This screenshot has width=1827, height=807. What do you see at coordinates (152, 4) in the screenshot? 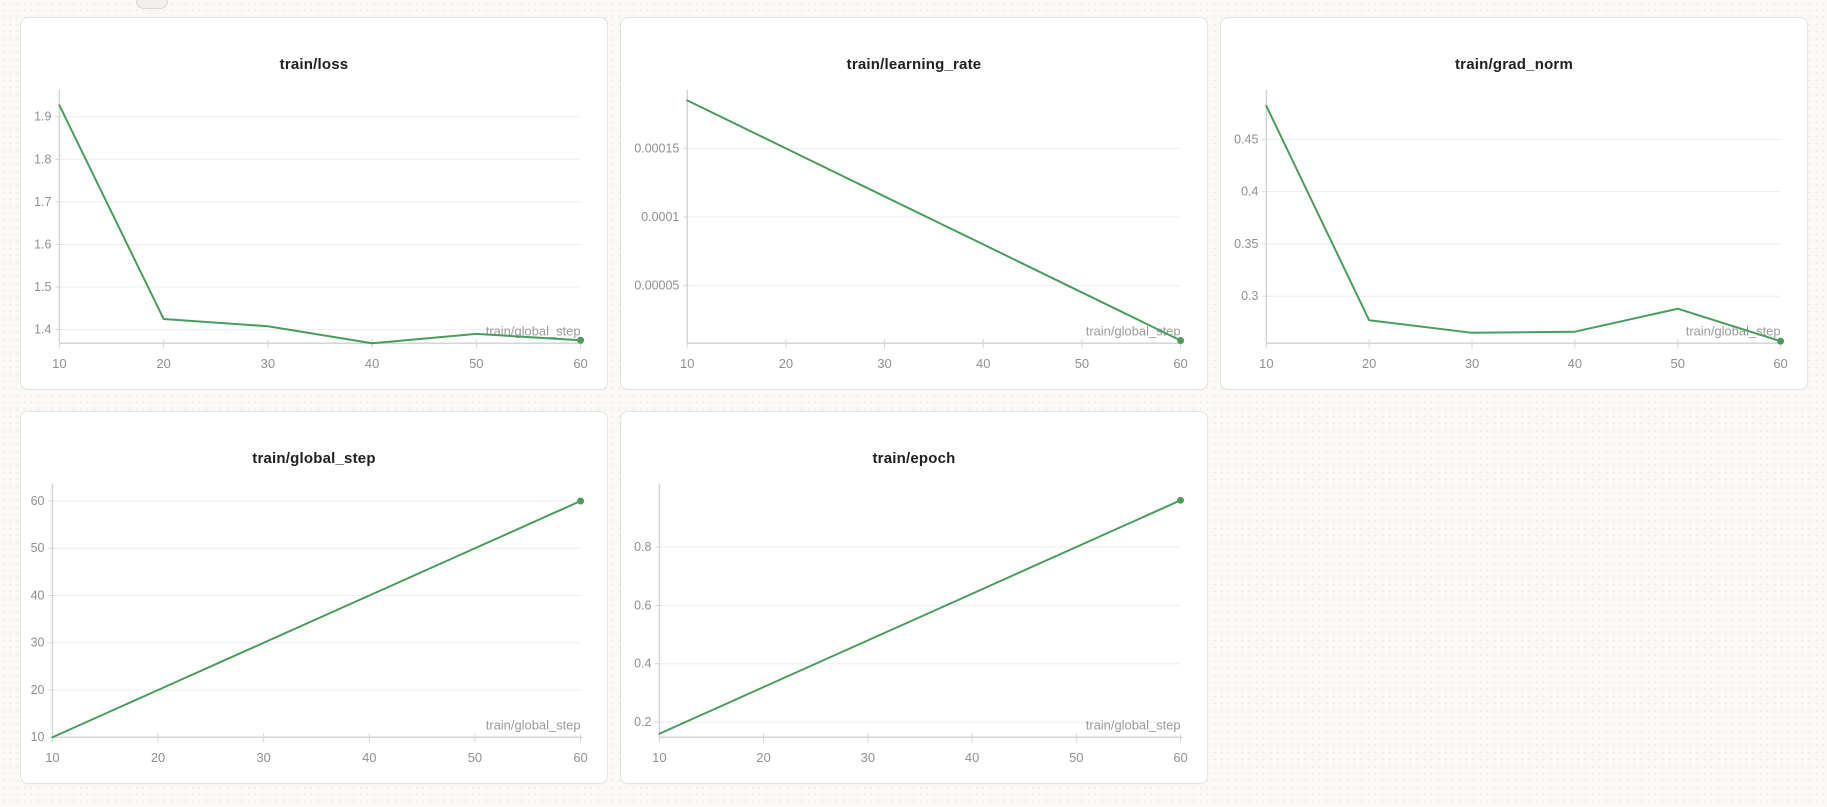
I see `clipped-element-top` at bounding box center [152, 4].